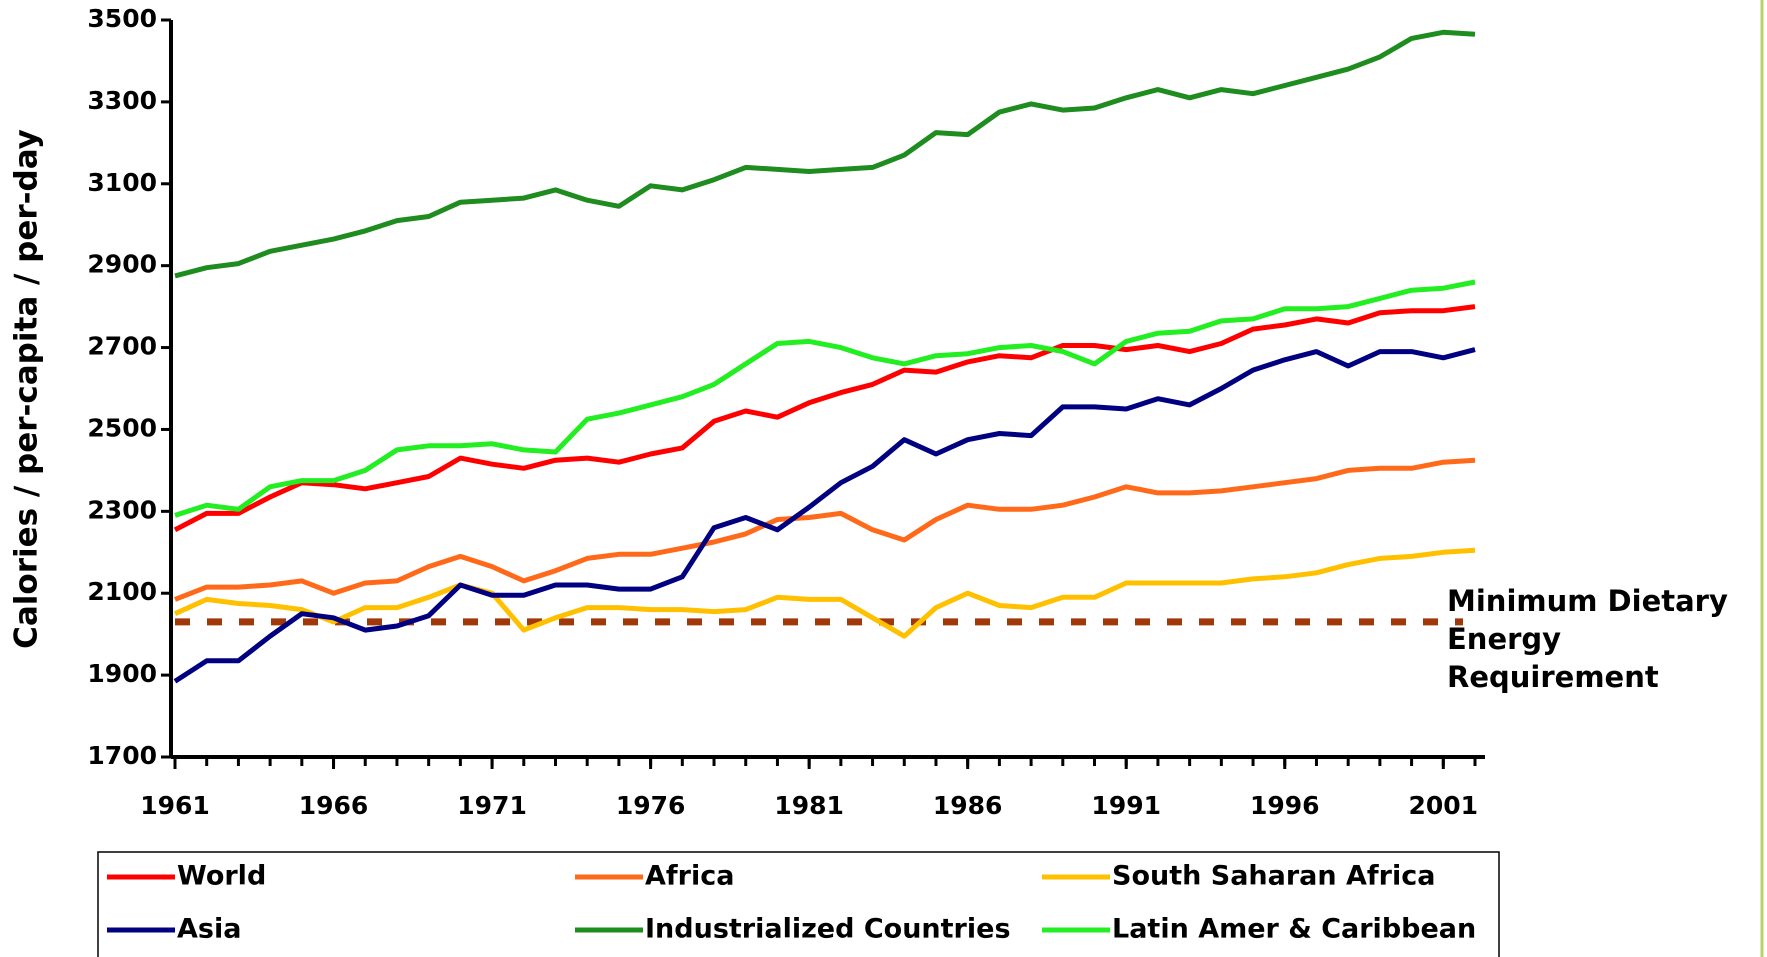 The image size is (1767, 957). Describe the element at coordinates (27, 389) in the screenshot. I see `y-axis-label: Calories / per-capita / per-day` at that location.